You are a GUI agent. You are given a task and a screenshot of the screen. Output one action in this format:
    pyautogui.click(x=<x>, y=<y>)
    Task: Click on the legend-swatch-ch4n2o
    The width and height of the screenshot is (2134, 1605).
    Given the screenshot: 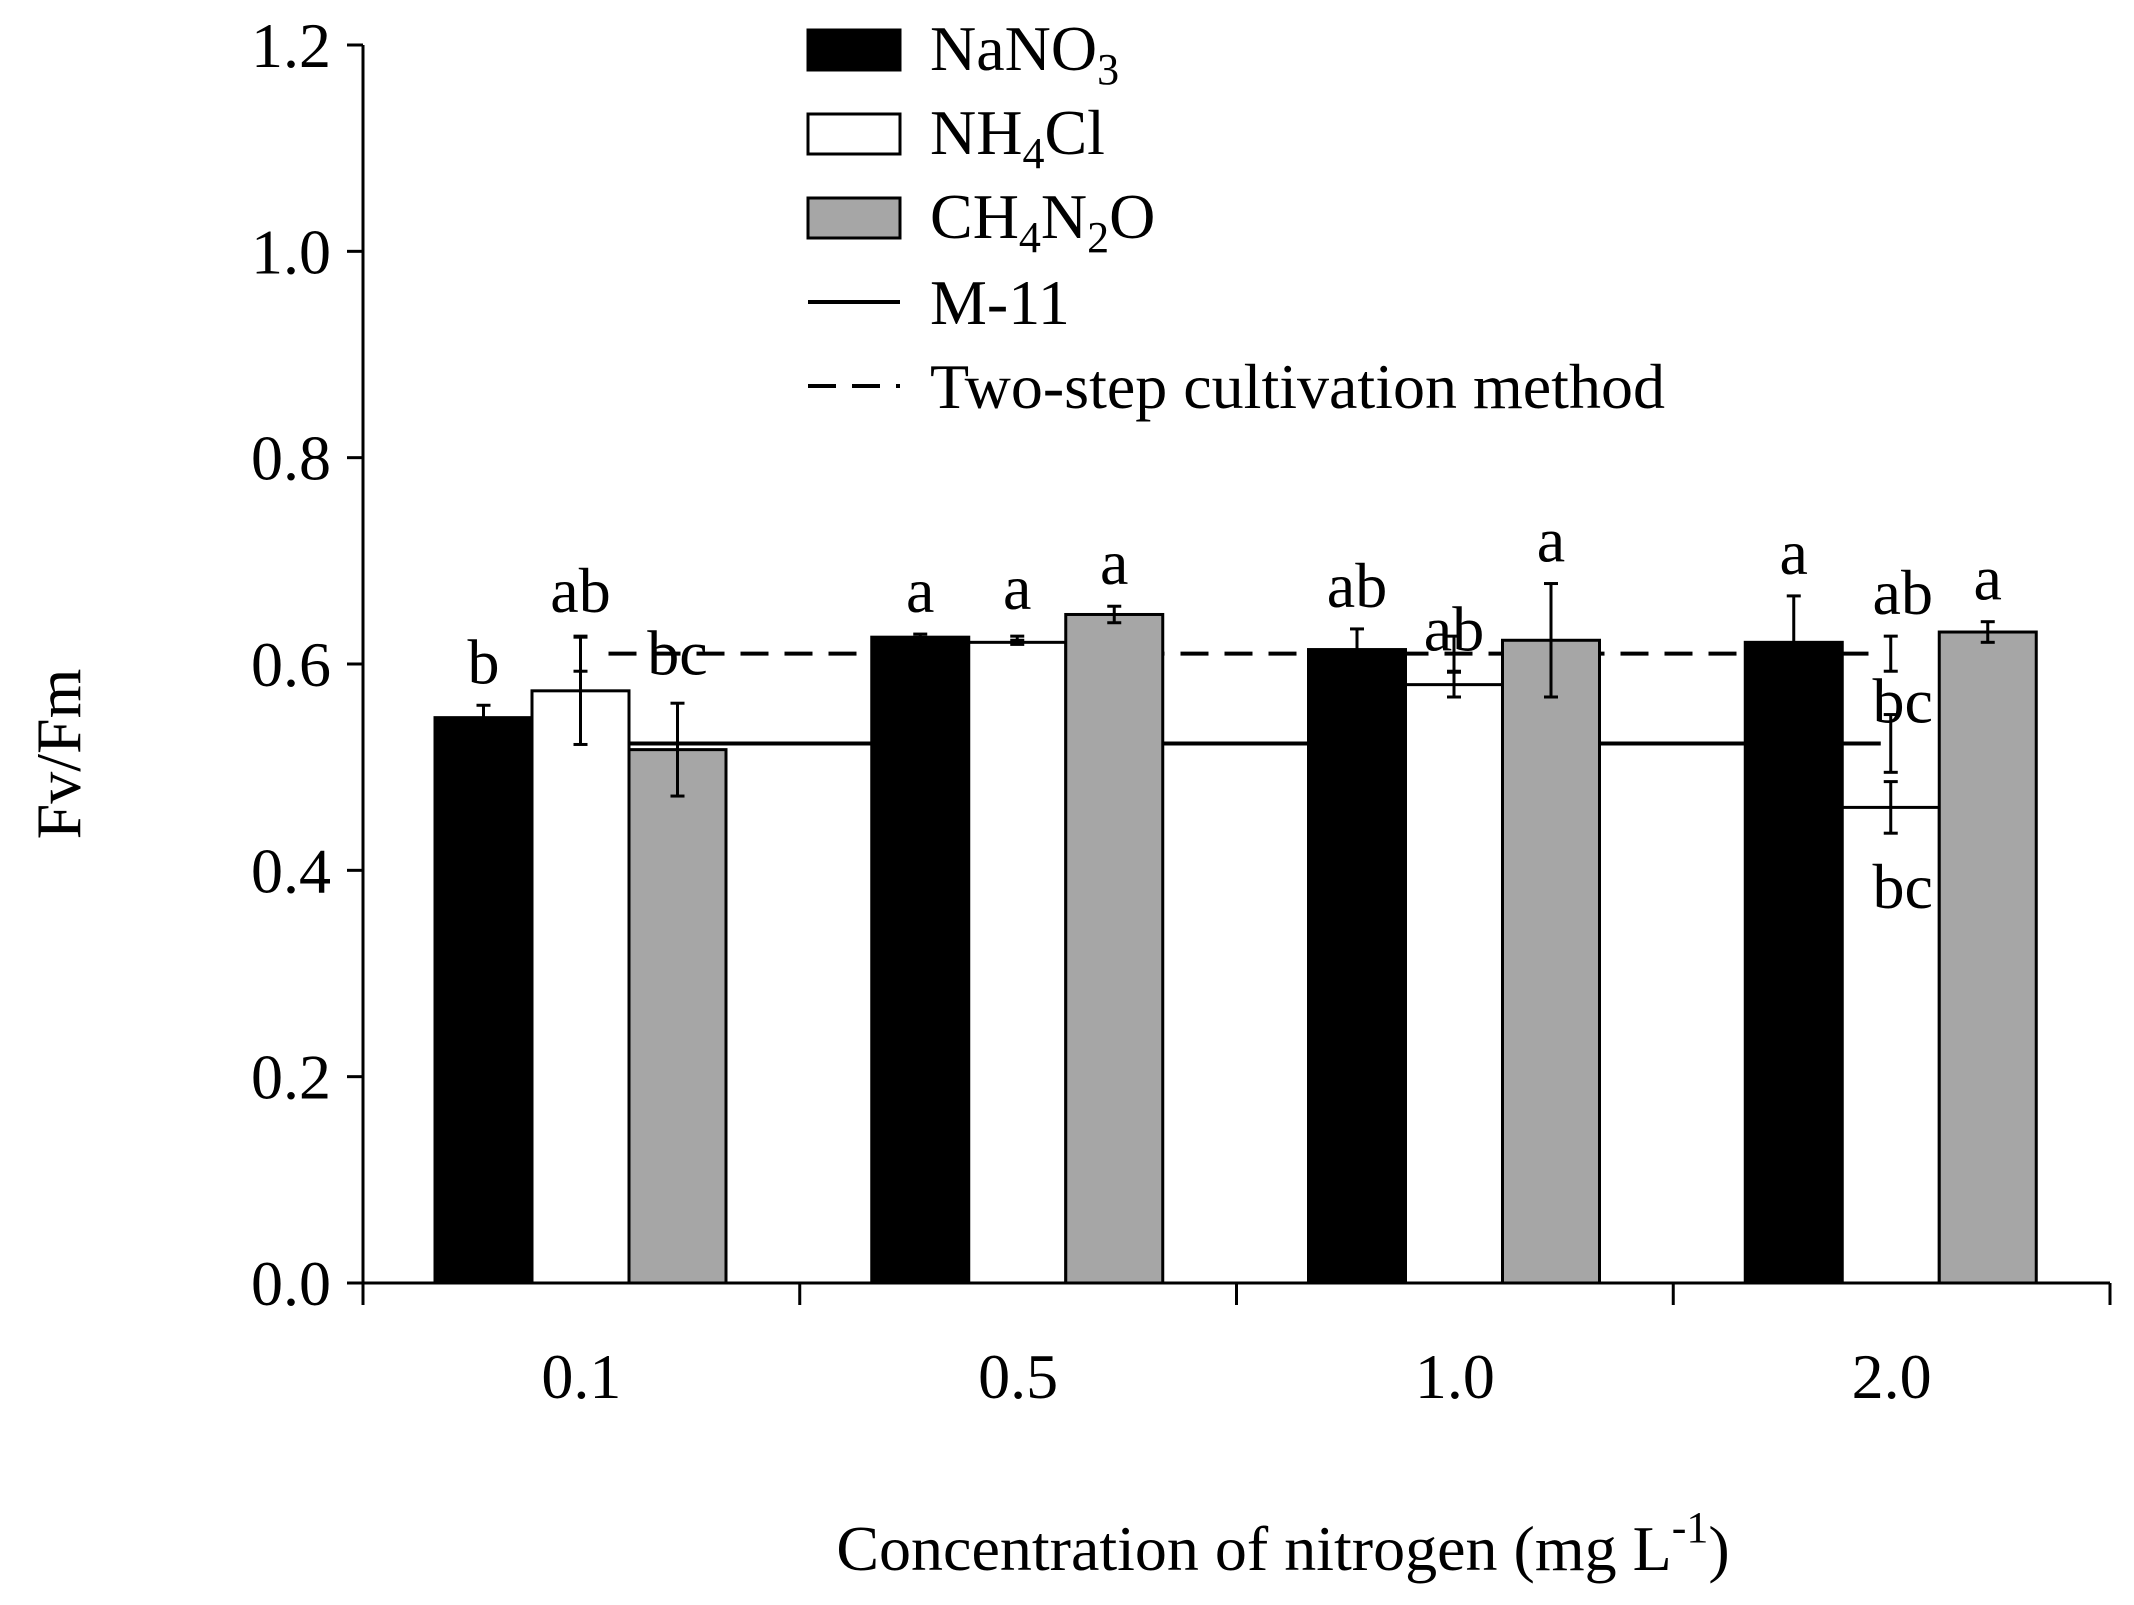 What is the action you would take?
    pyautogui.click(x=854, y=218)
    